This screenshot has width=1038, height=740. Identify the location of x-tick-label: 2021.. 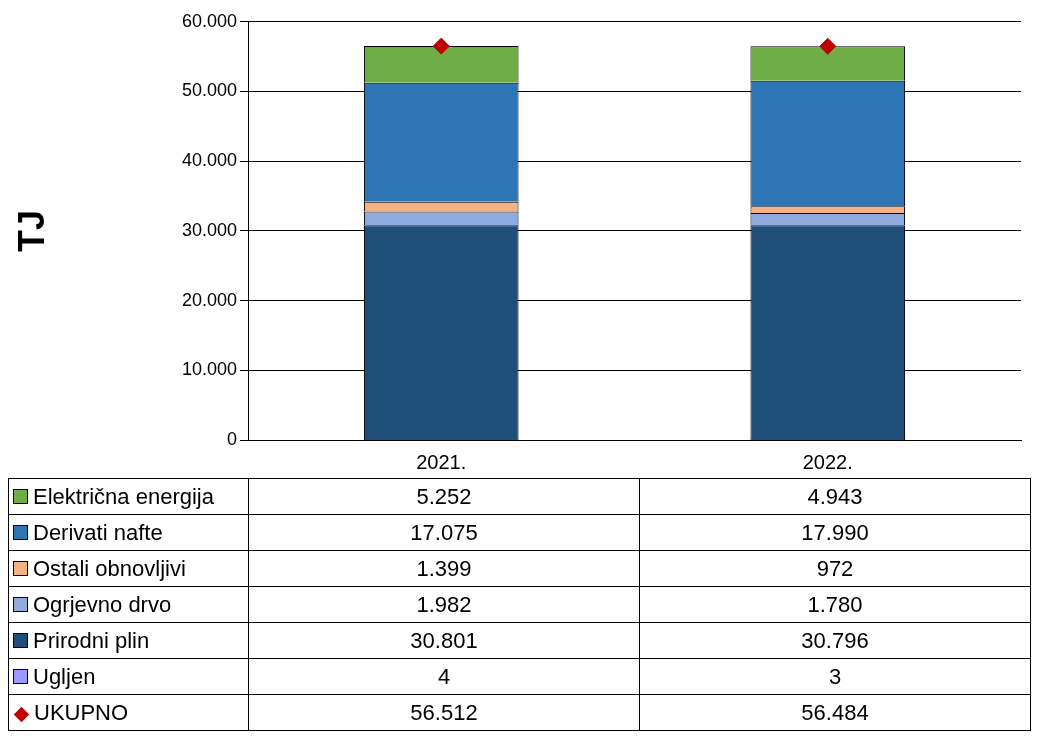
(441, 461).